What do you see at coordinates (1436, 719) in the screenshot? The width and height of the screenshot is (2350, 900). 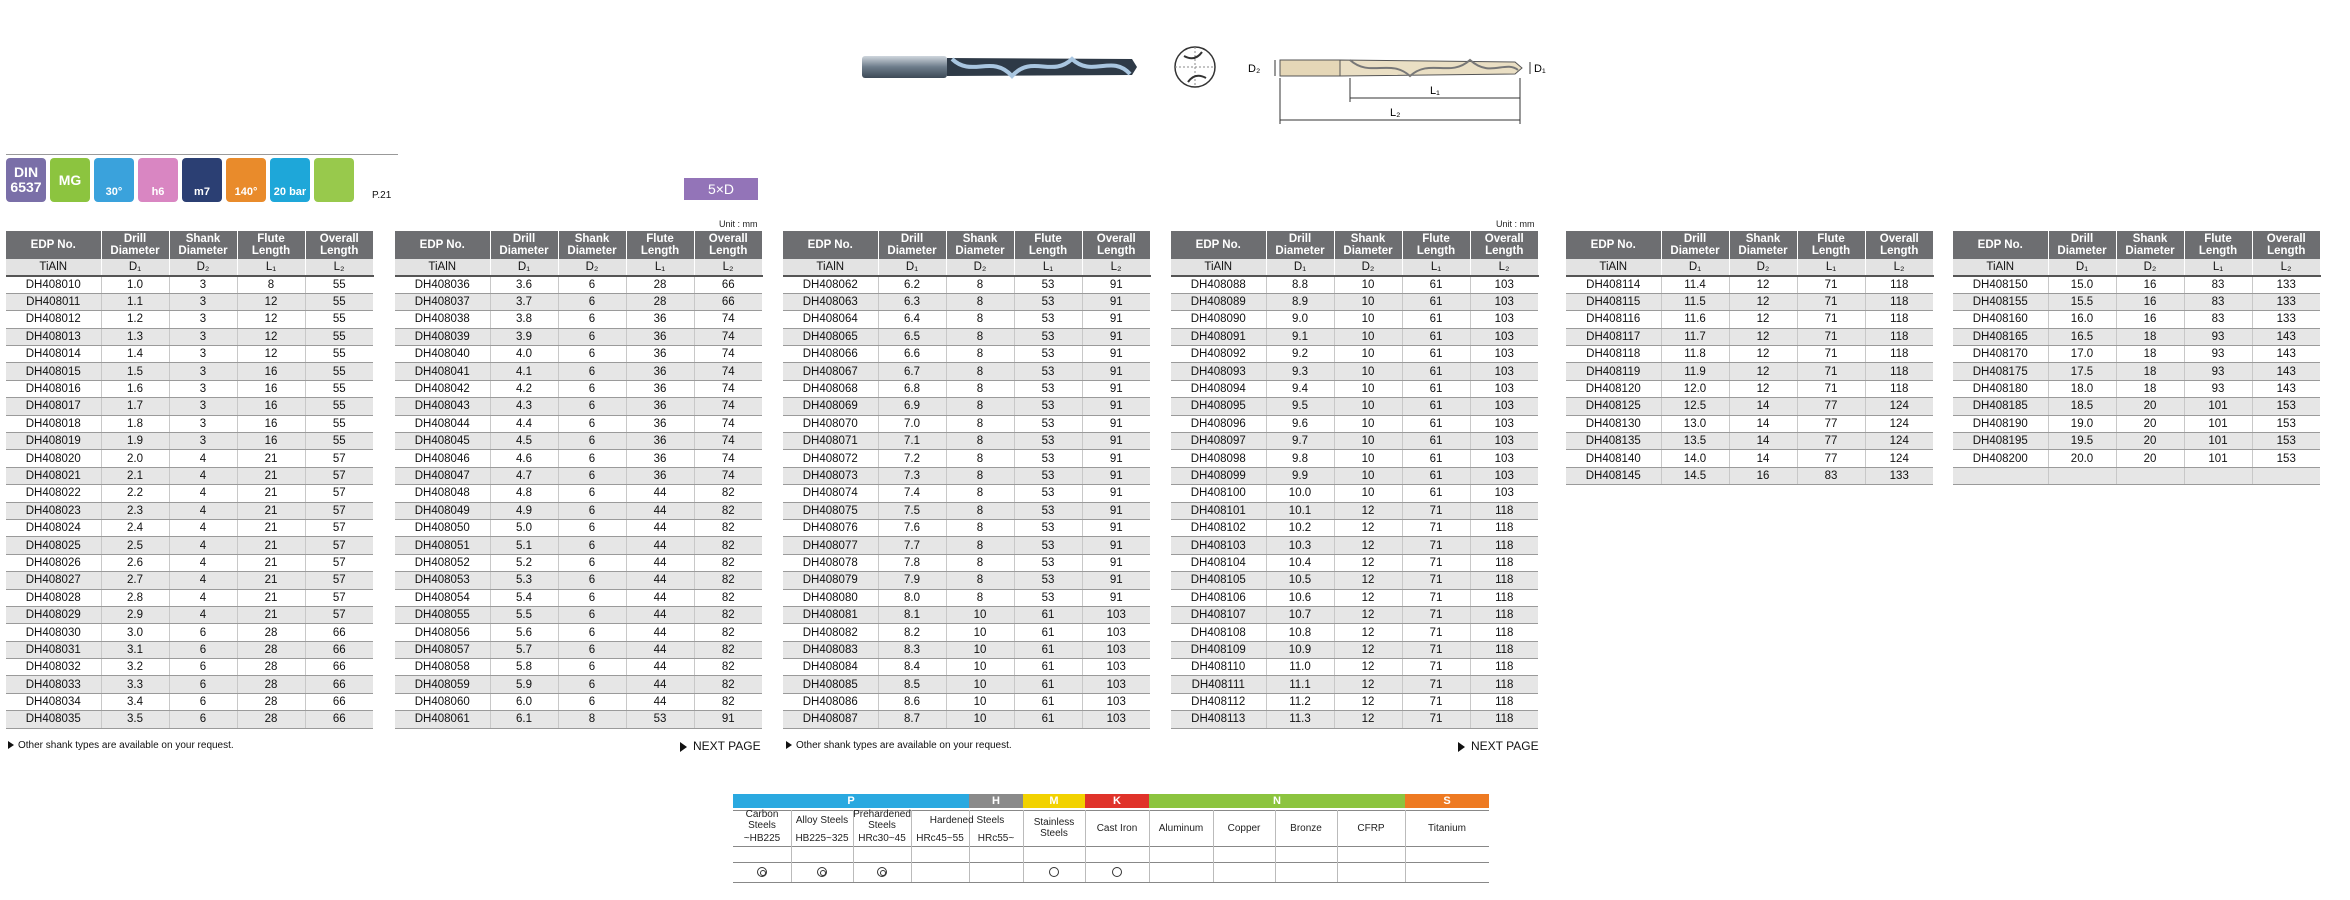 I see `table-cell: 71` at bounding box center [1436, 719].